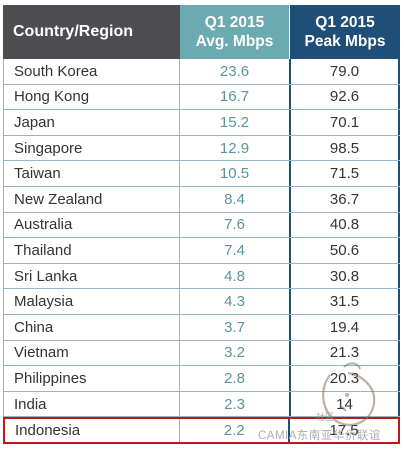 Image resolution: width=404 pixels, height=452 pixels. What do you see at coordinates (344, 97) in the screenshot?
I see `peak-speed-cell: 92.6` at bounding box center [344, 97].